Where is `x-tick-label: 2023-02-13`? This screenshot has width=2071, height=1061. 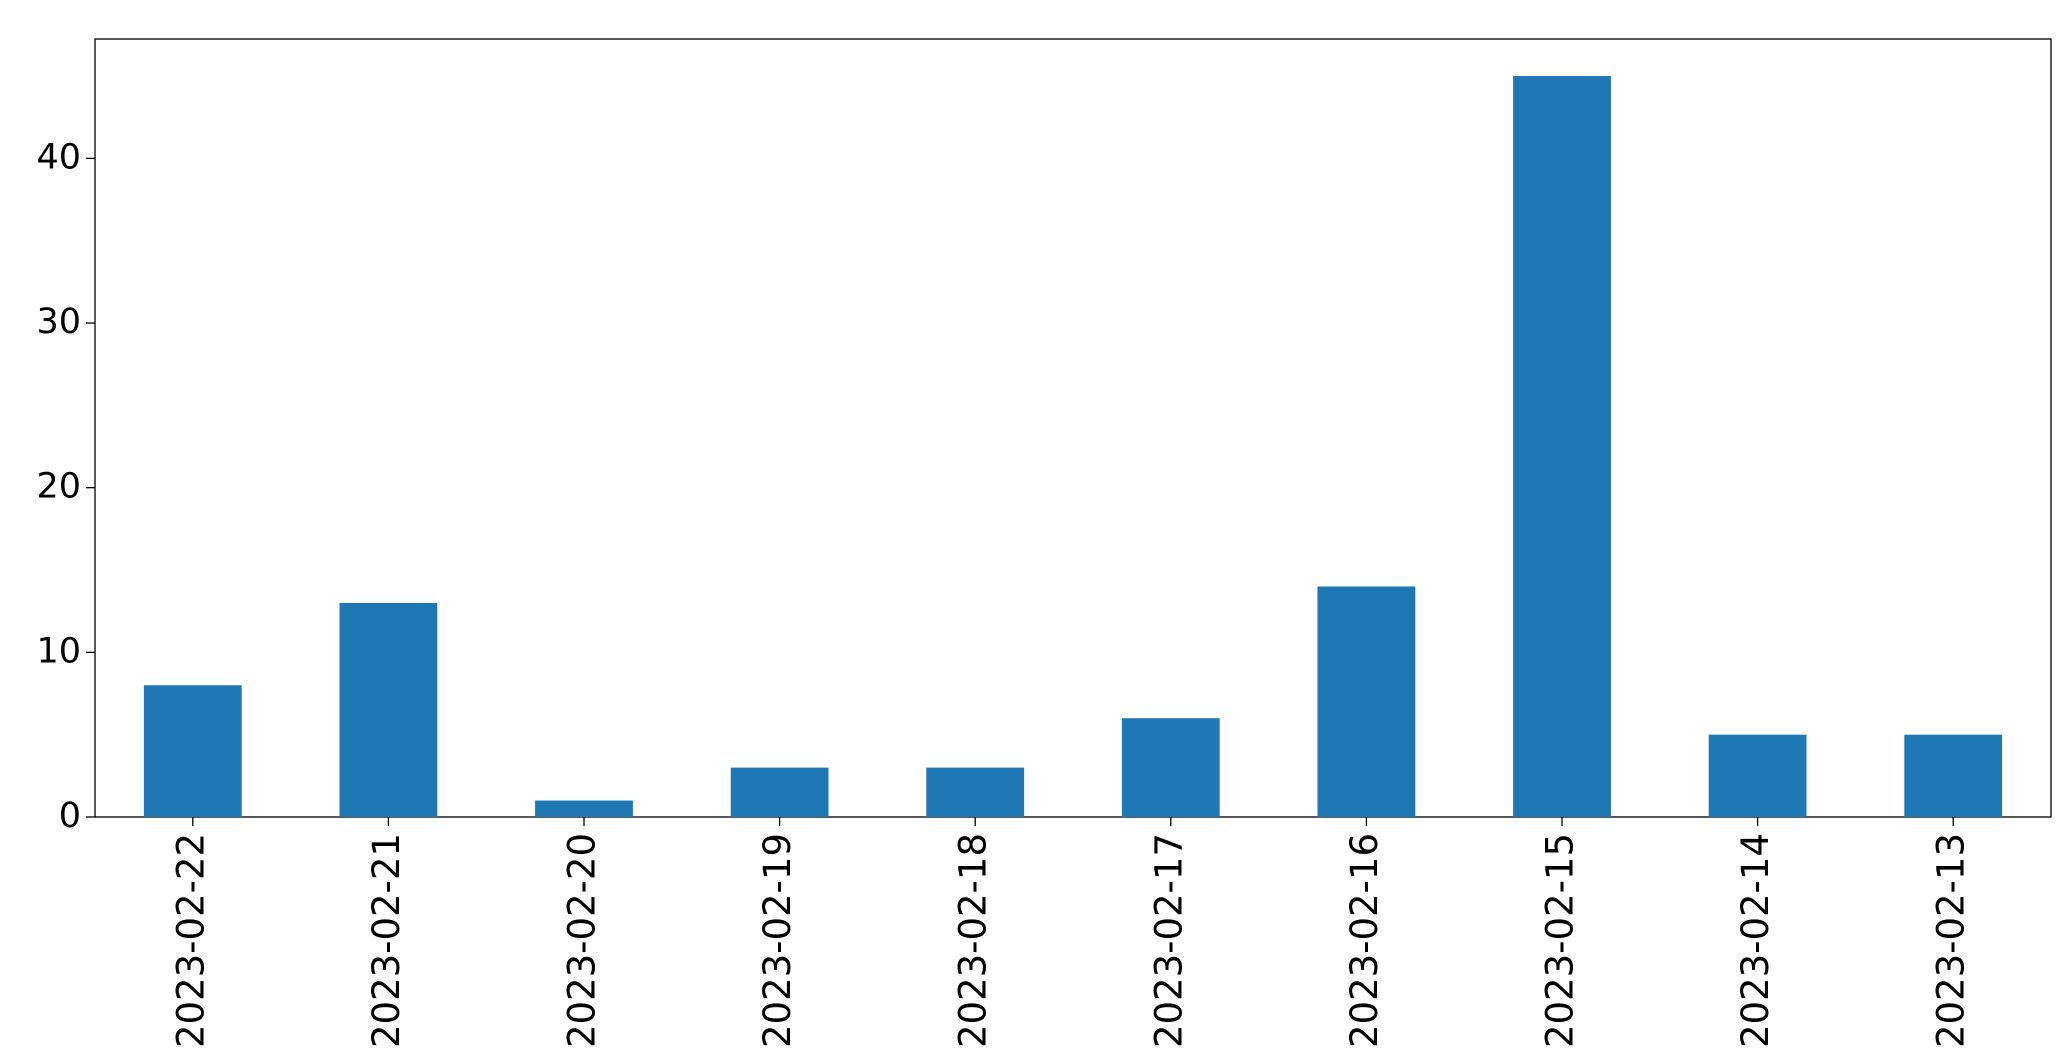 x-tick-label: 2023-02-13 is located at coordinates (1951, 940).